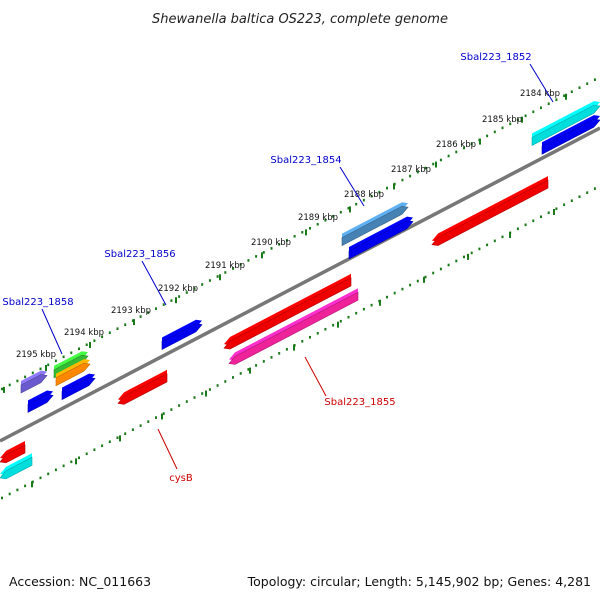  I want to click on tick-label: 2187 kbp, so click(411, 170).